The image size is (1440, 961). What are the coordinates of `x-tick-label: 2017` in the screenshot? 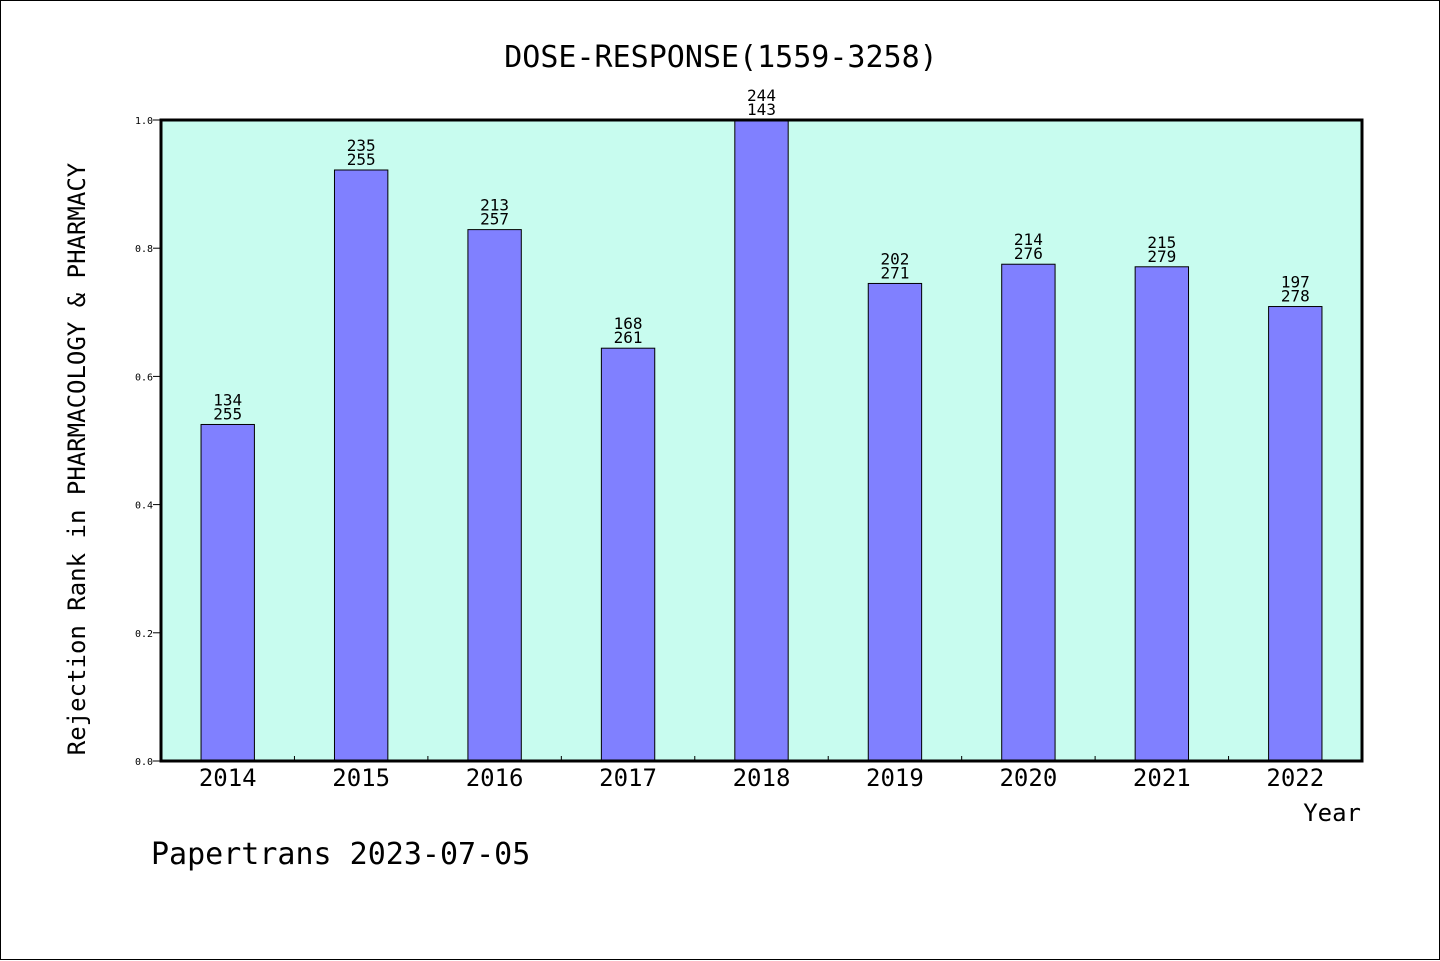 It's located at (628, 778).